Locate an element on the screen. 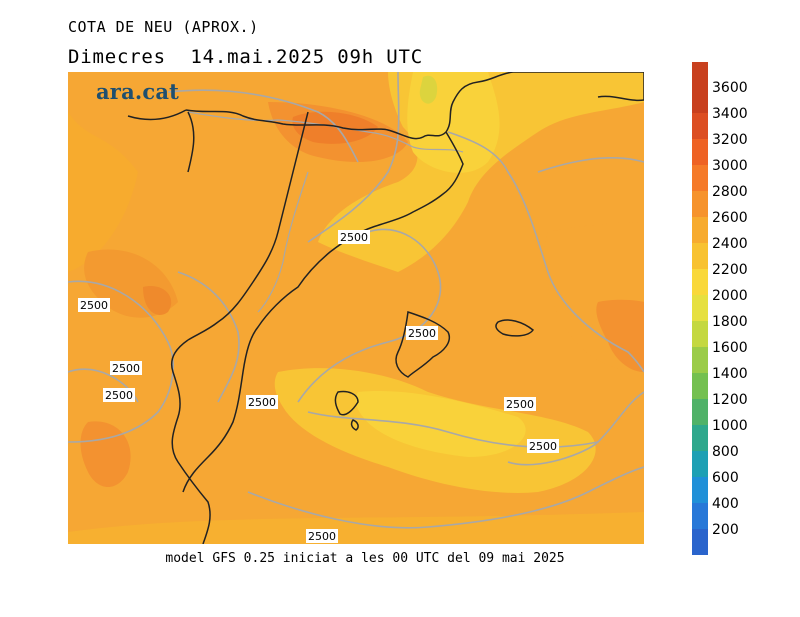  map-title: COTA DE NEU (APROX.) is located at coordinates (163, 27).